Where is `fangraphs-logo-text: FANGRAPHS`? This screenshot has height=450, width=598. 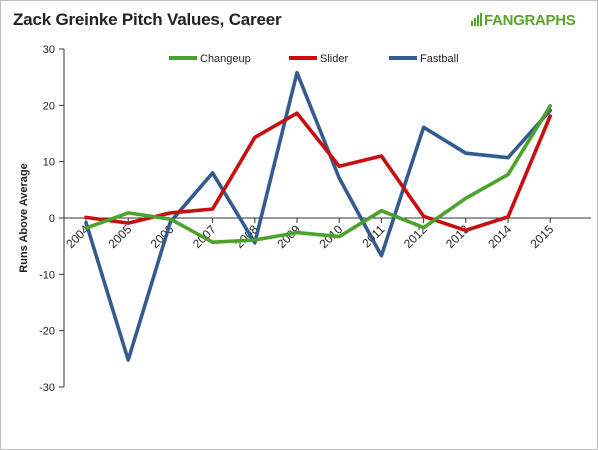
fangraphs-logo-text: FANGRAPHS is located at coordinates (530, 20).